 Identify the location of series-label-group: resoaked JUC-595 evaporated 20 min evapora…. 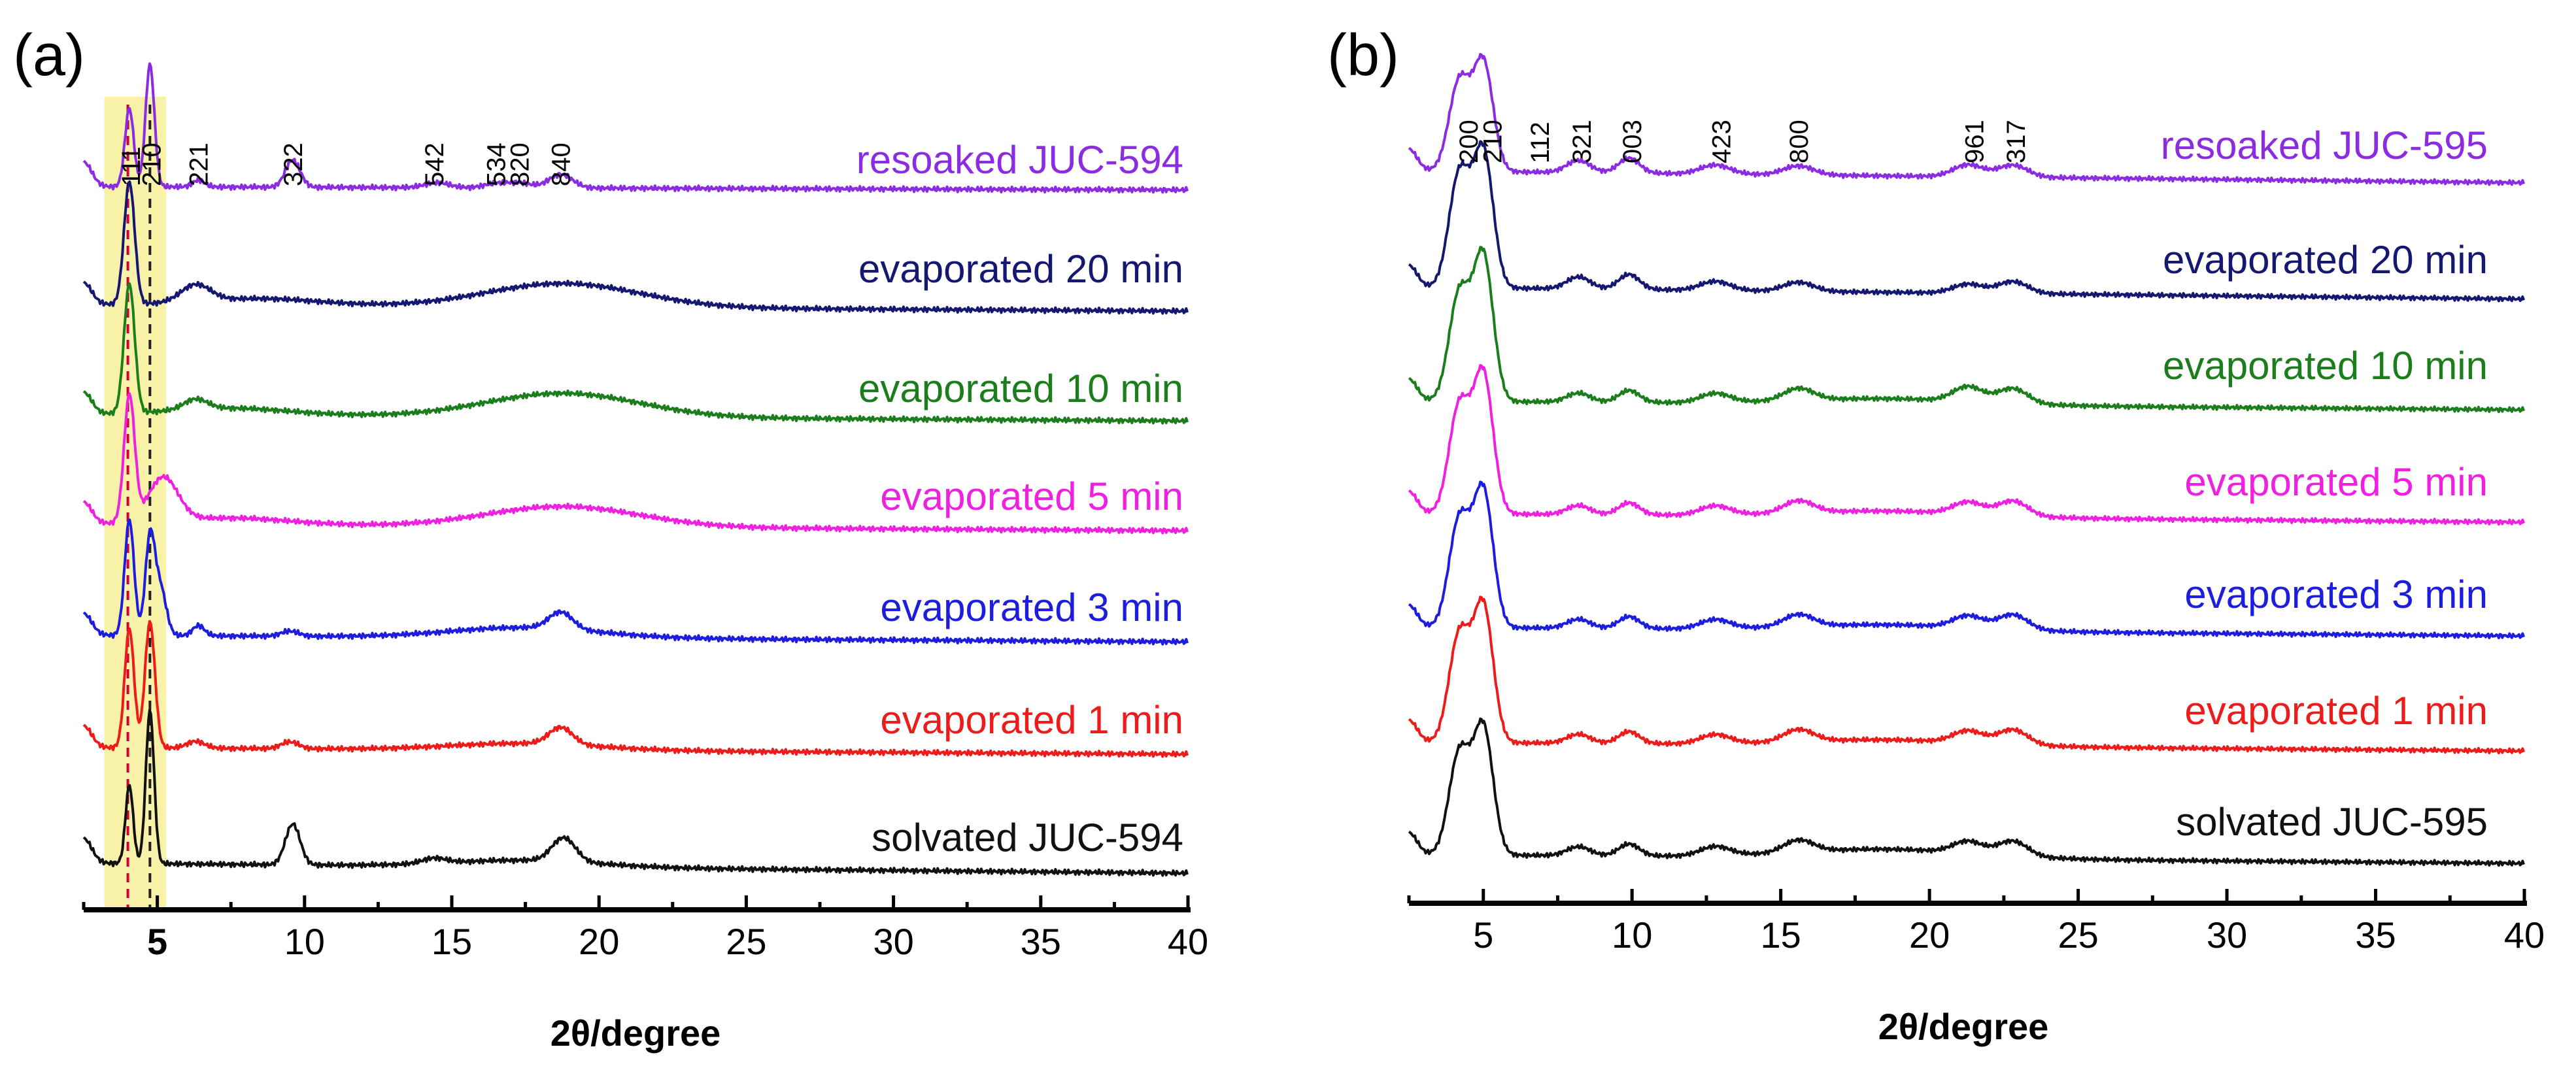
(2324, 484).